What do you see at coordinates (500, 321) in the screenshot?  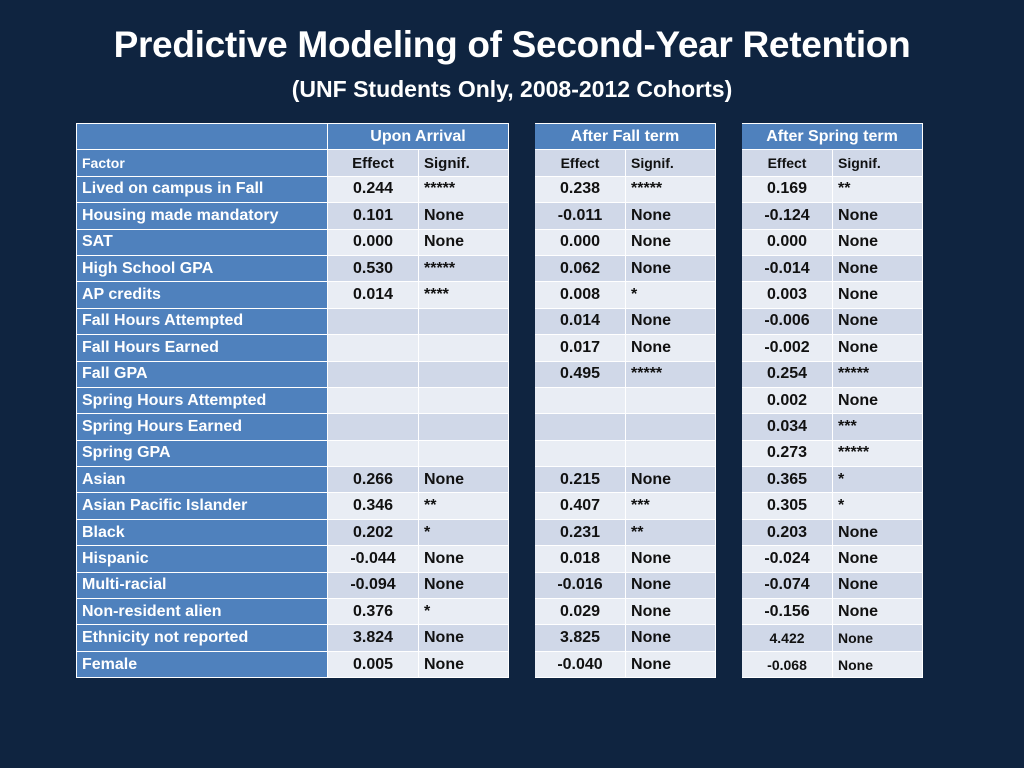 I see `table-row: Fall Hours Attempted 0.014 None -0.006 None` at bounding box center [500, 321].